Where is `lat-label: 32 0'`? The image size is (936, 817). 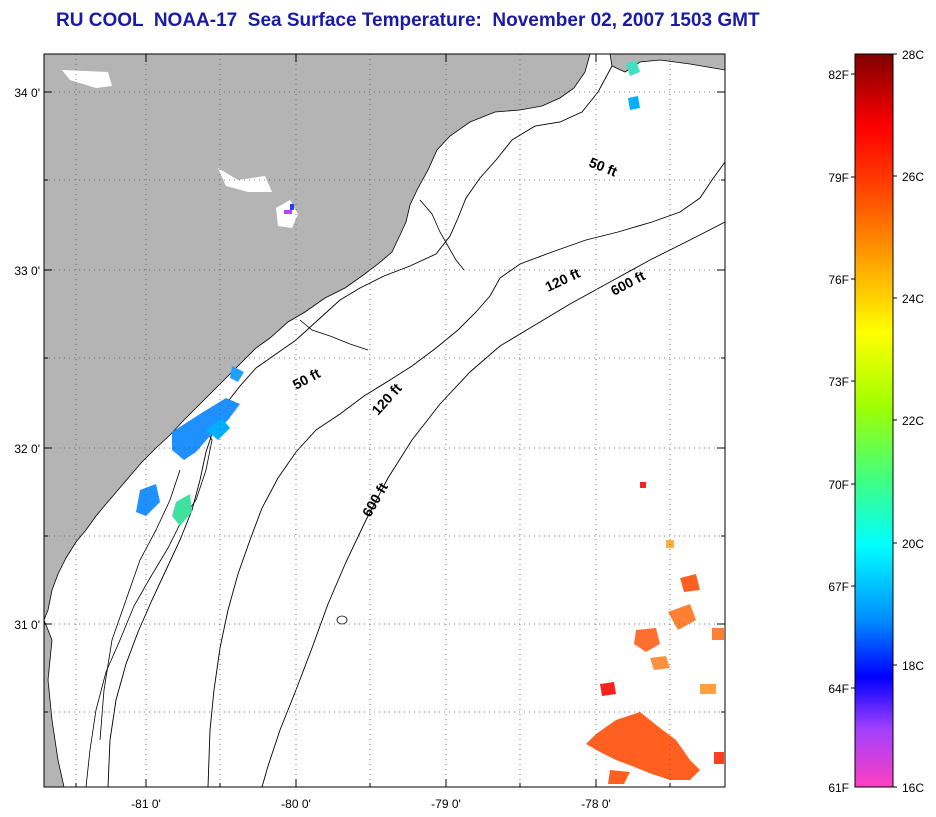 lat-label: 32 0' is located at coordinates (27, 449).